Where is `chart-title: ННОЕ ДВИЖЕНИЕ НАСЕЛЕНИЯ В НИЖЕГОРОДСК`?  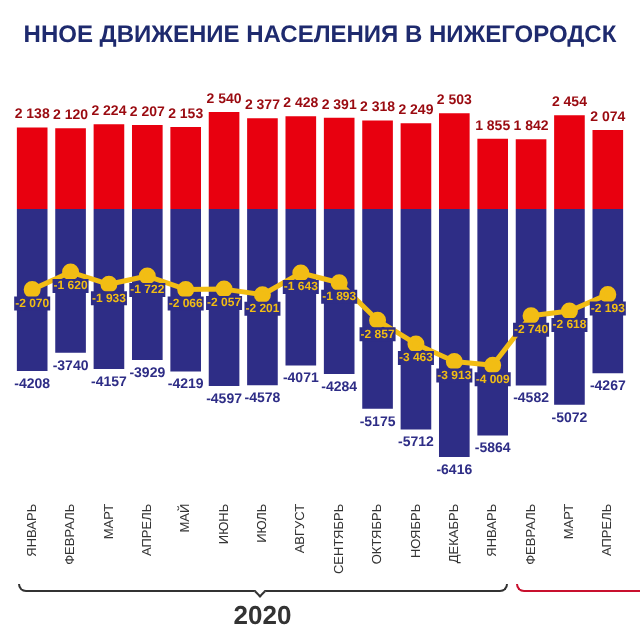 chart-title: ННОЕ ДВИЖЕНИЕ НАСЕЛЕНИЯ В НИЖЕГОРОДСК is located at coordinates (320, 34).